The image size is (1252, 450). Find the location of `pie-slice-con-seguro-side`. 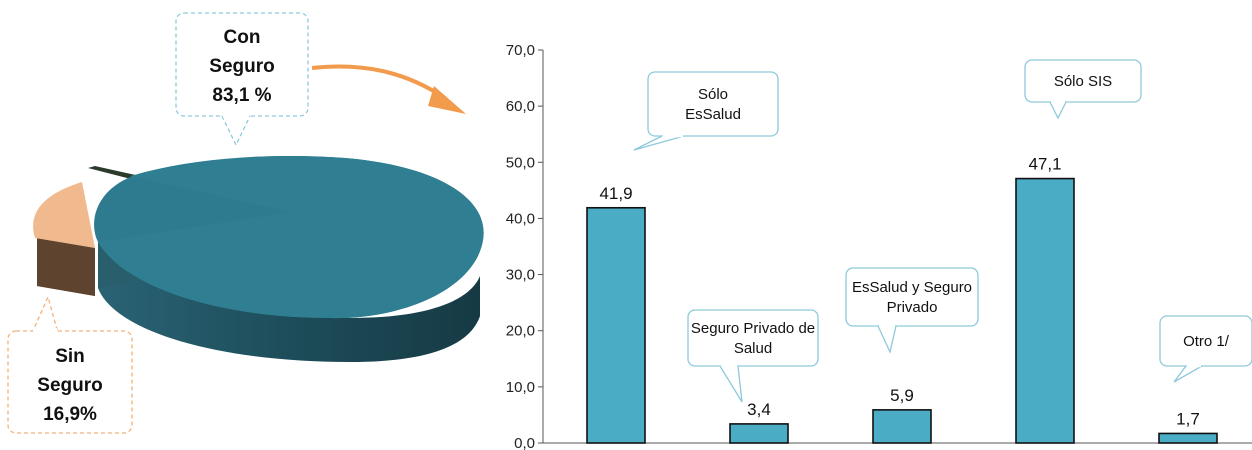

pie-slice-con-seguro-side is located at coordinates (289, 302).